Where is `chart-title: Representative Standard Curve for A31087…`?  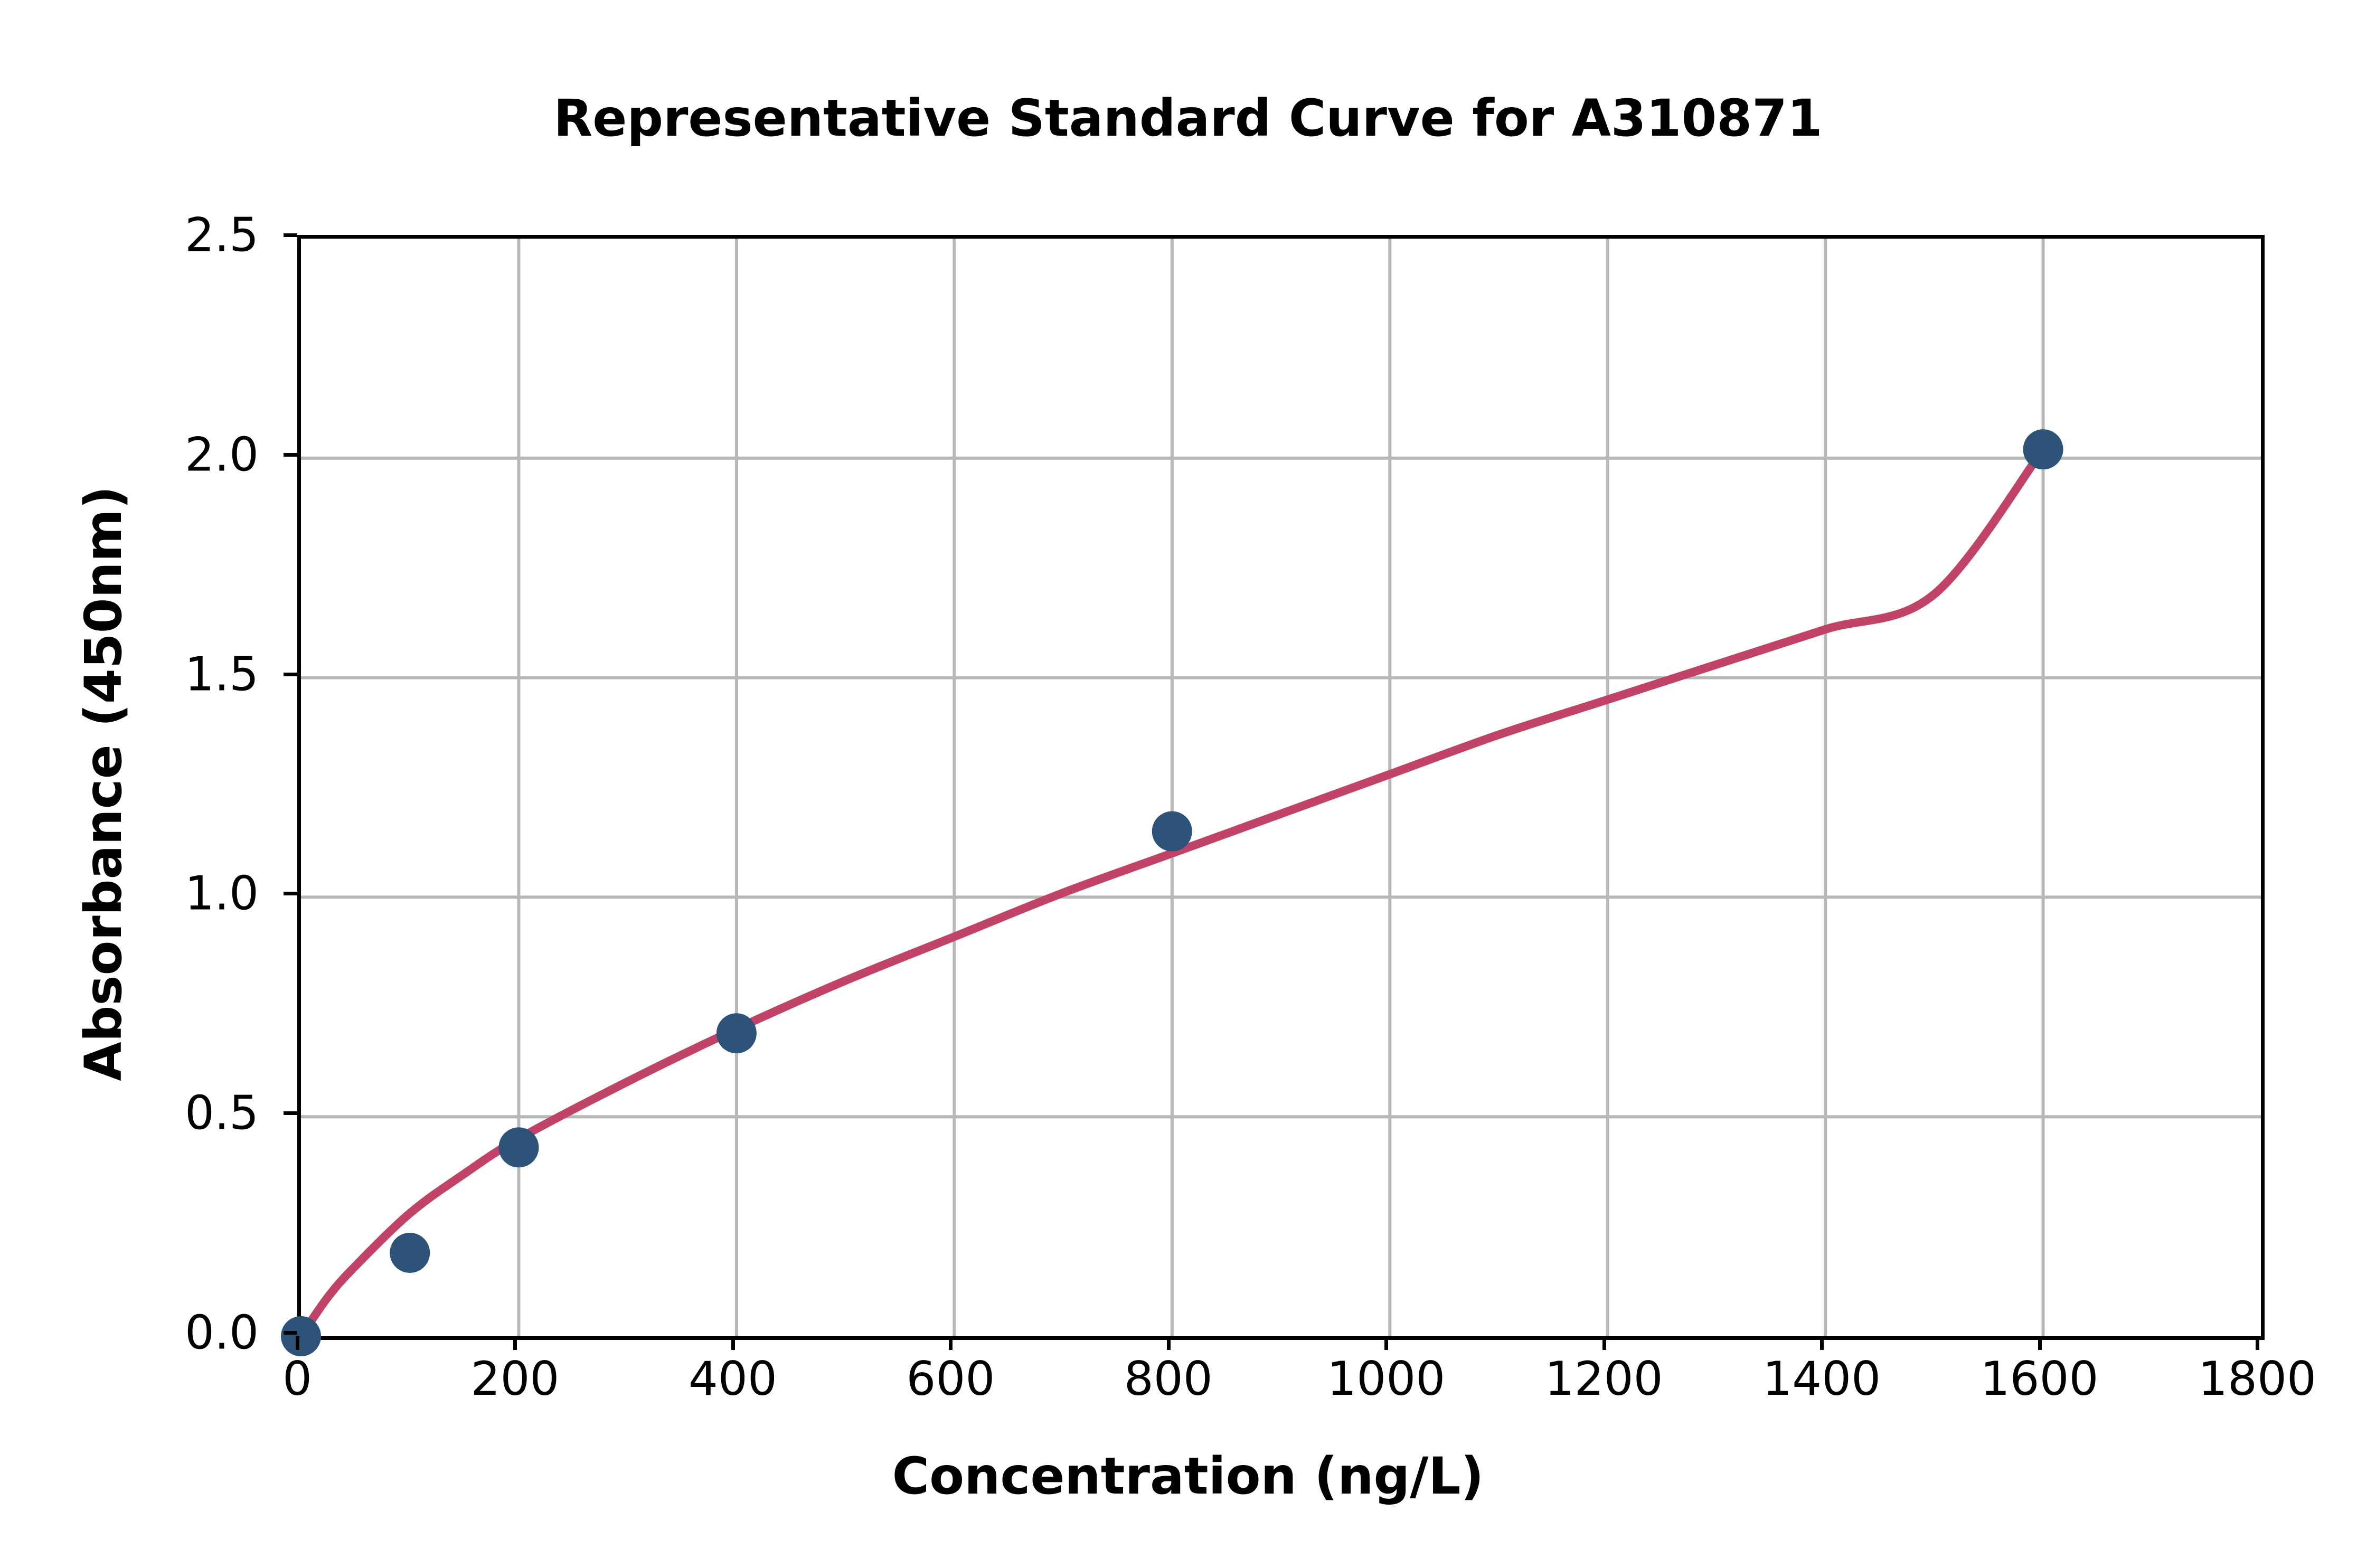 chart-title: Representative Standard Curve for A31087… is located at coordinates (1188, 119).